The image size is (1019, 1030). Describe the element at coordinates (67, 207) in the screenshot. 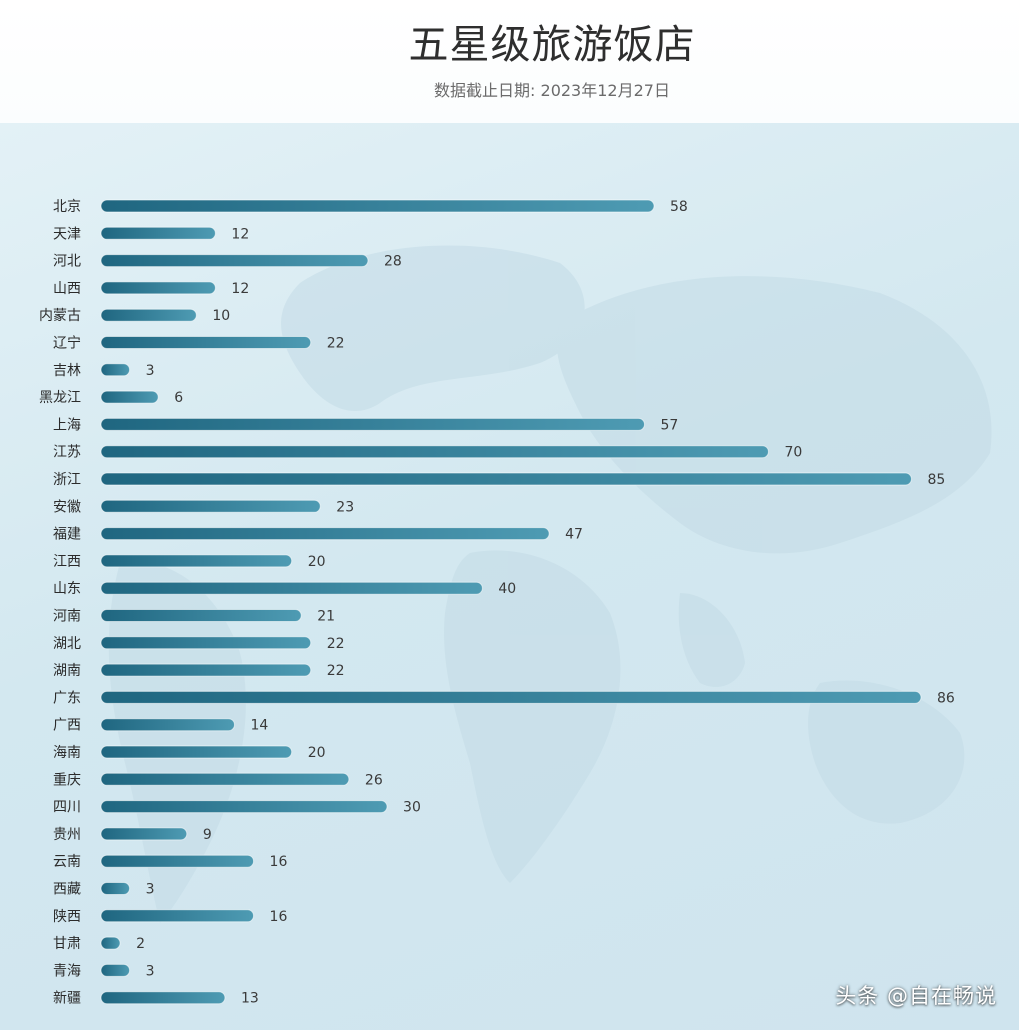

I see `category-label: 北京` at that location.